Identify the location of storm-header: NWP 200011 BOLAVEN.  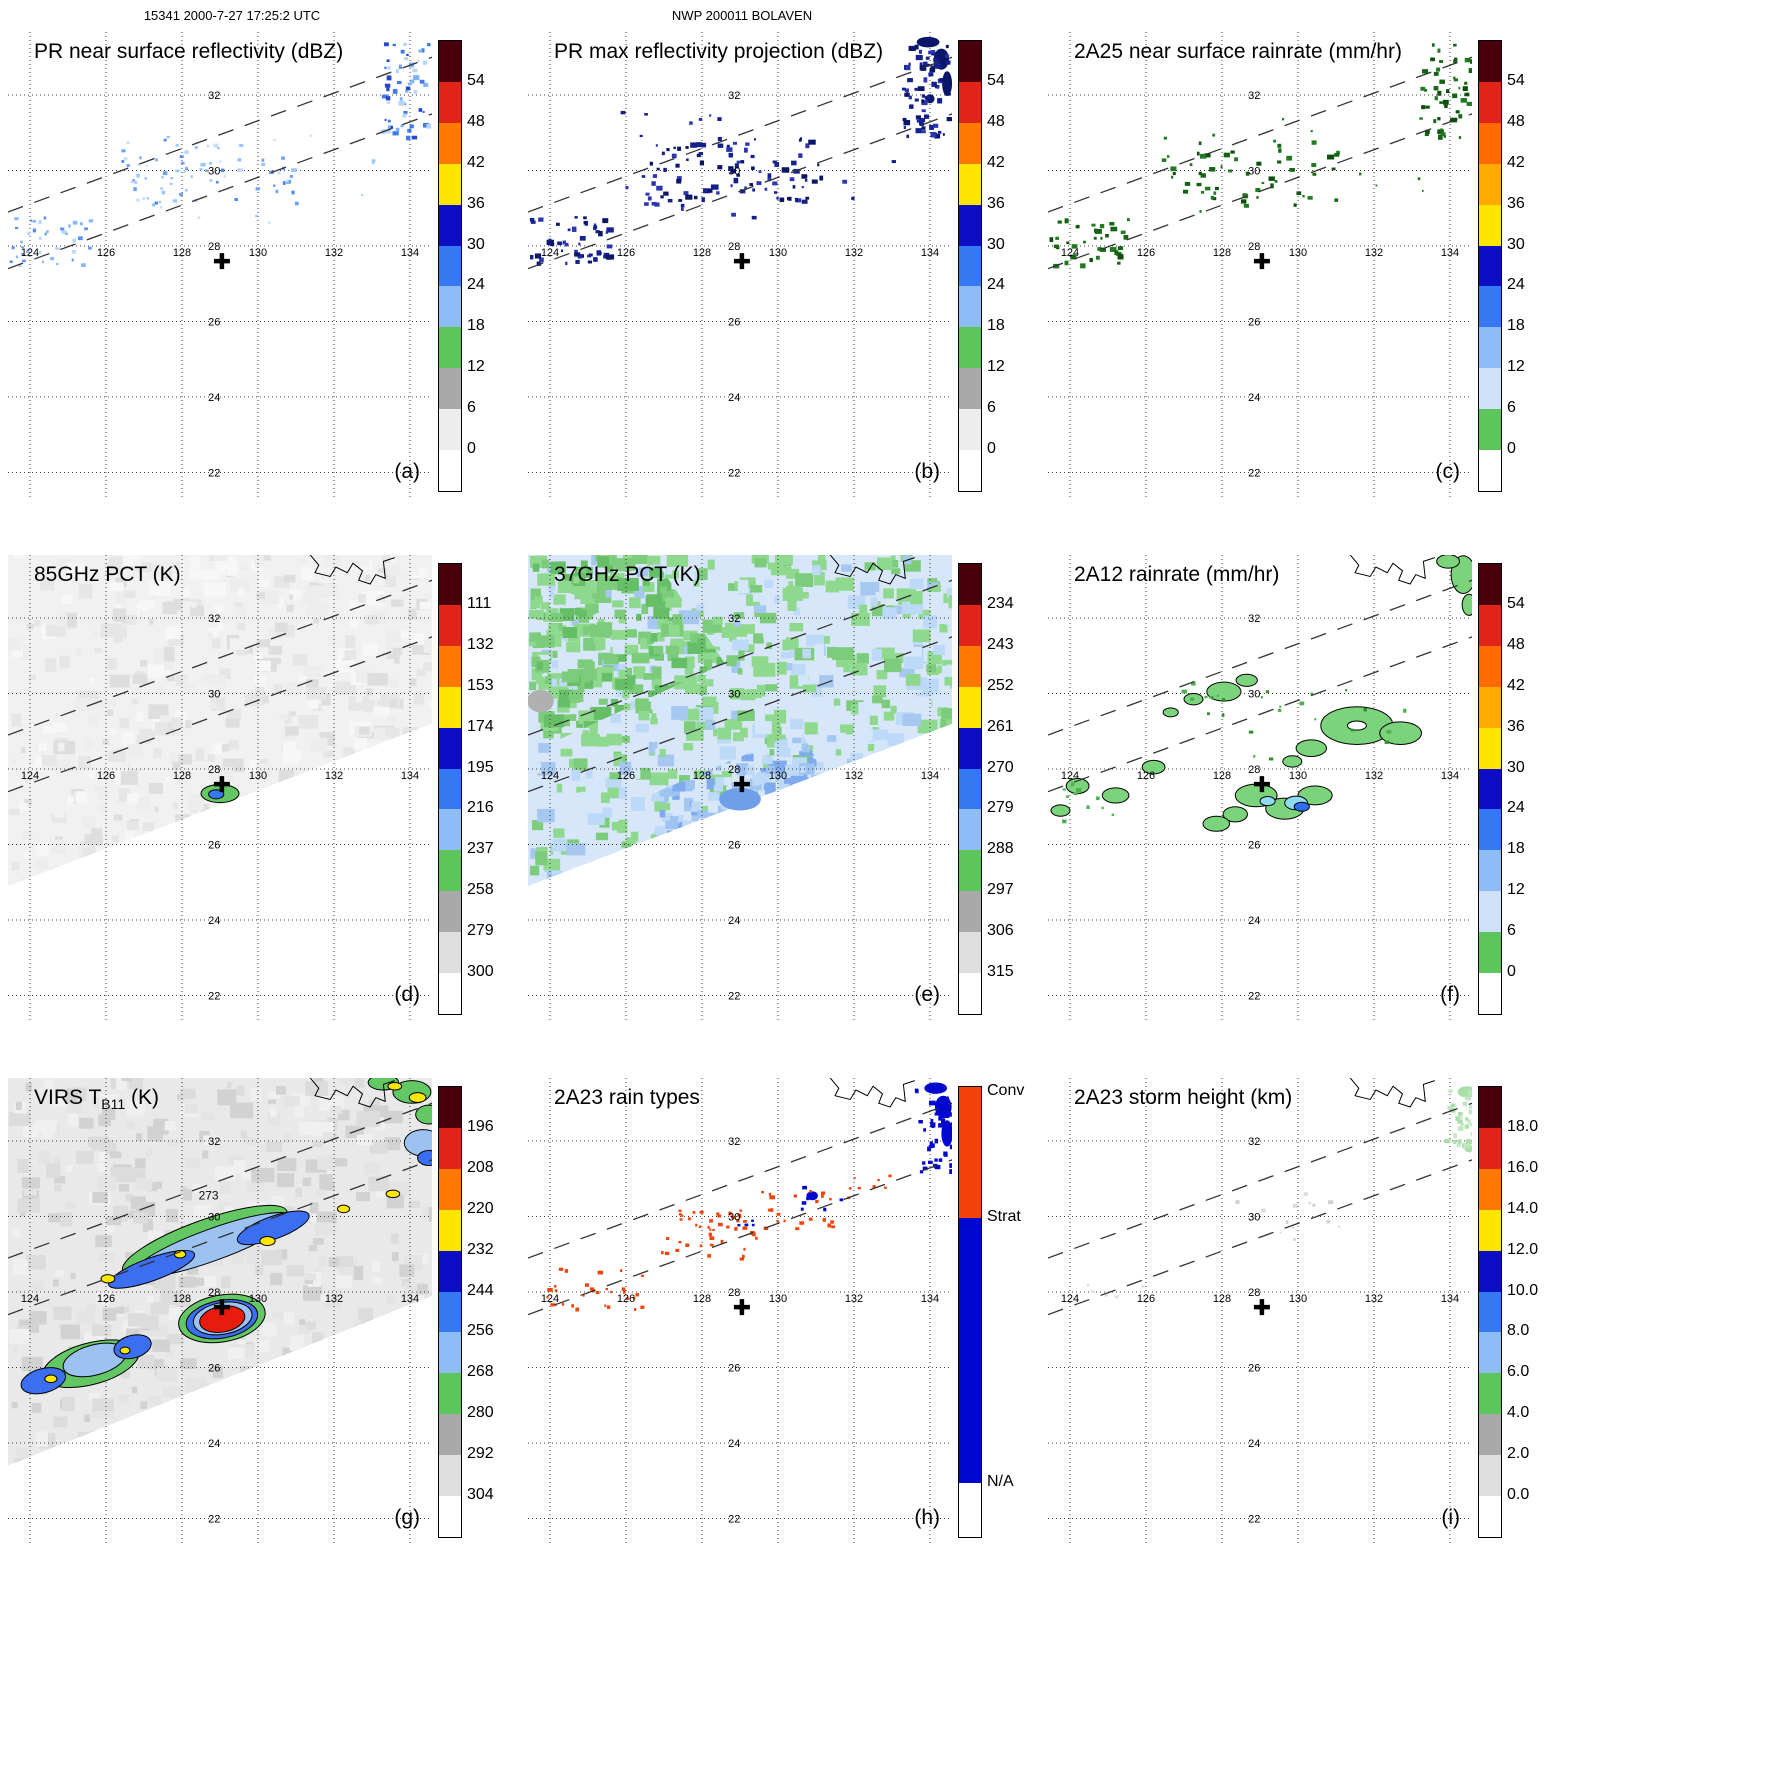
(742, 15).